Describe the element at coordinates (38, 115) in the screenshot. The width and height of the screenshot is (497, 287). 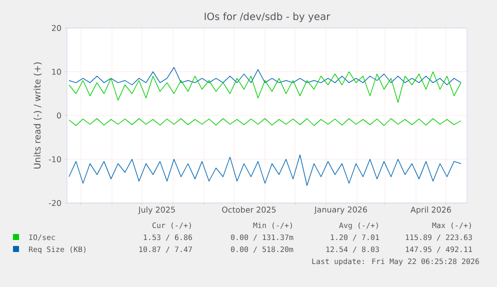
I see `y-axis-title: Units read (-) / write (+)` at that location.